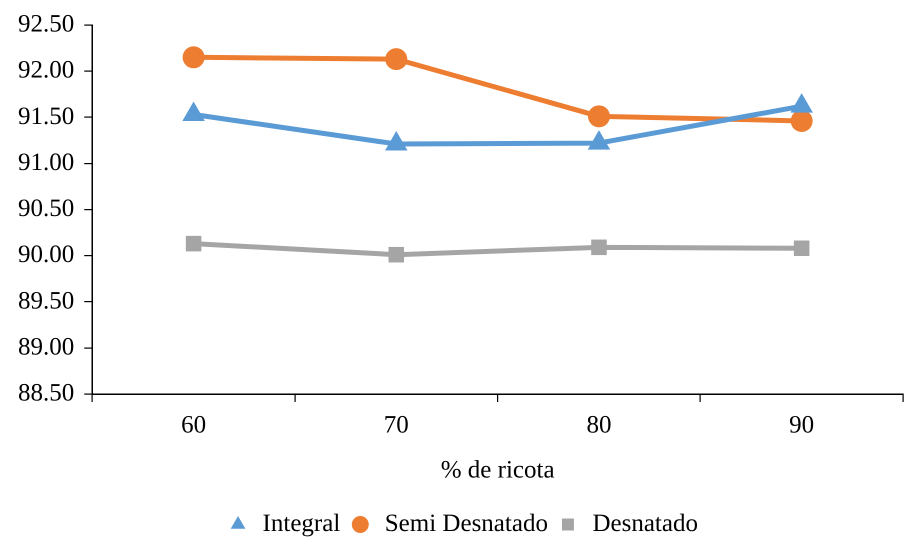 Image resolution: width=916 pixels, height=547 pixels. Describe the element at coordinates (46, 300) in the screenshot. I see `y-tick-label: 89.50` at that location.